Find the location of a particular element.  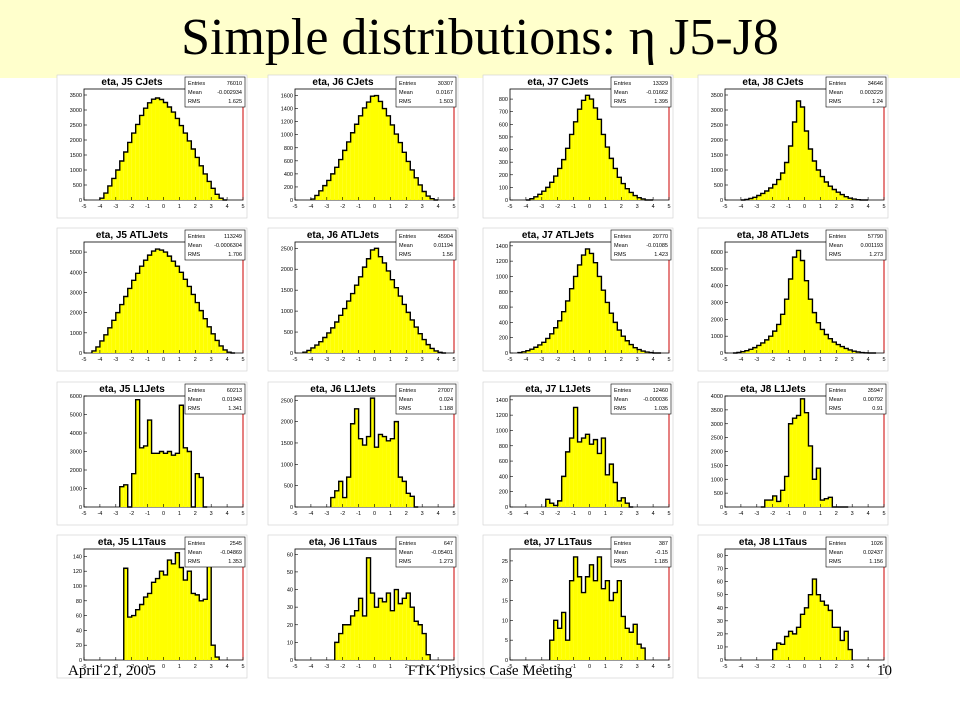

y-tick-label: 100 is located at coordinates (503, 188).